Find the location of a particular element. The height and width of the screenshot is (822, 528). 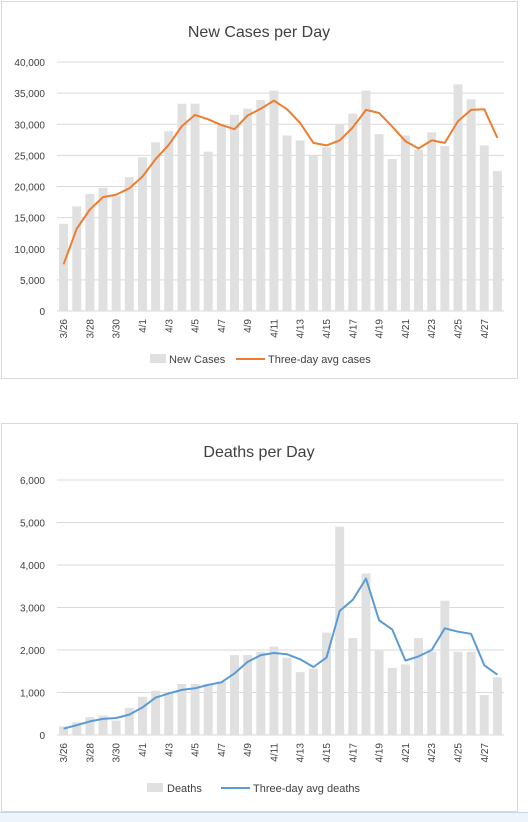

chart-title: Deaths per Day is located at coordinates (258, 452).